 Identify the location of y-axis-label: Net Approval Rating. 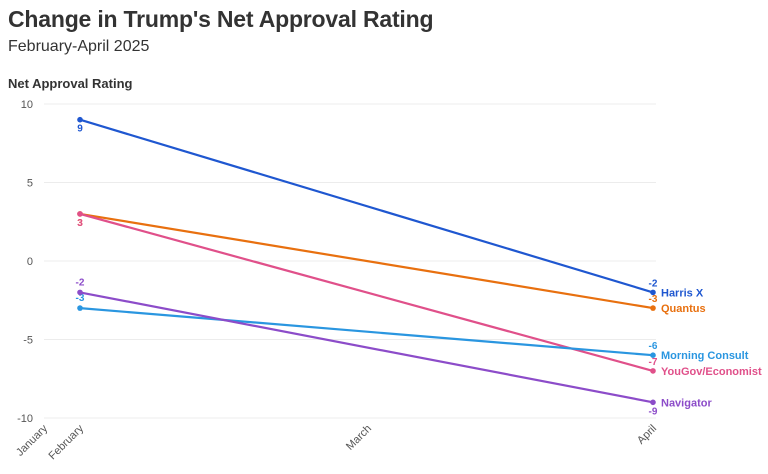
(70, 83).